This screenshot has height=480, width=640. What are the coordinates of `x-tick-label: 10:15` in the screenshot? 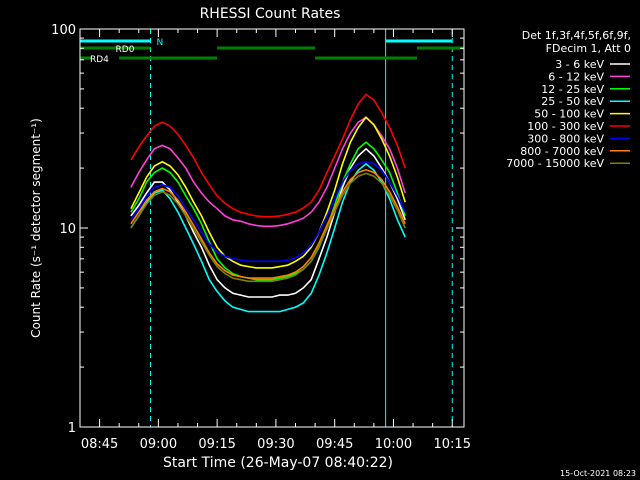 It's located at (452, 444).